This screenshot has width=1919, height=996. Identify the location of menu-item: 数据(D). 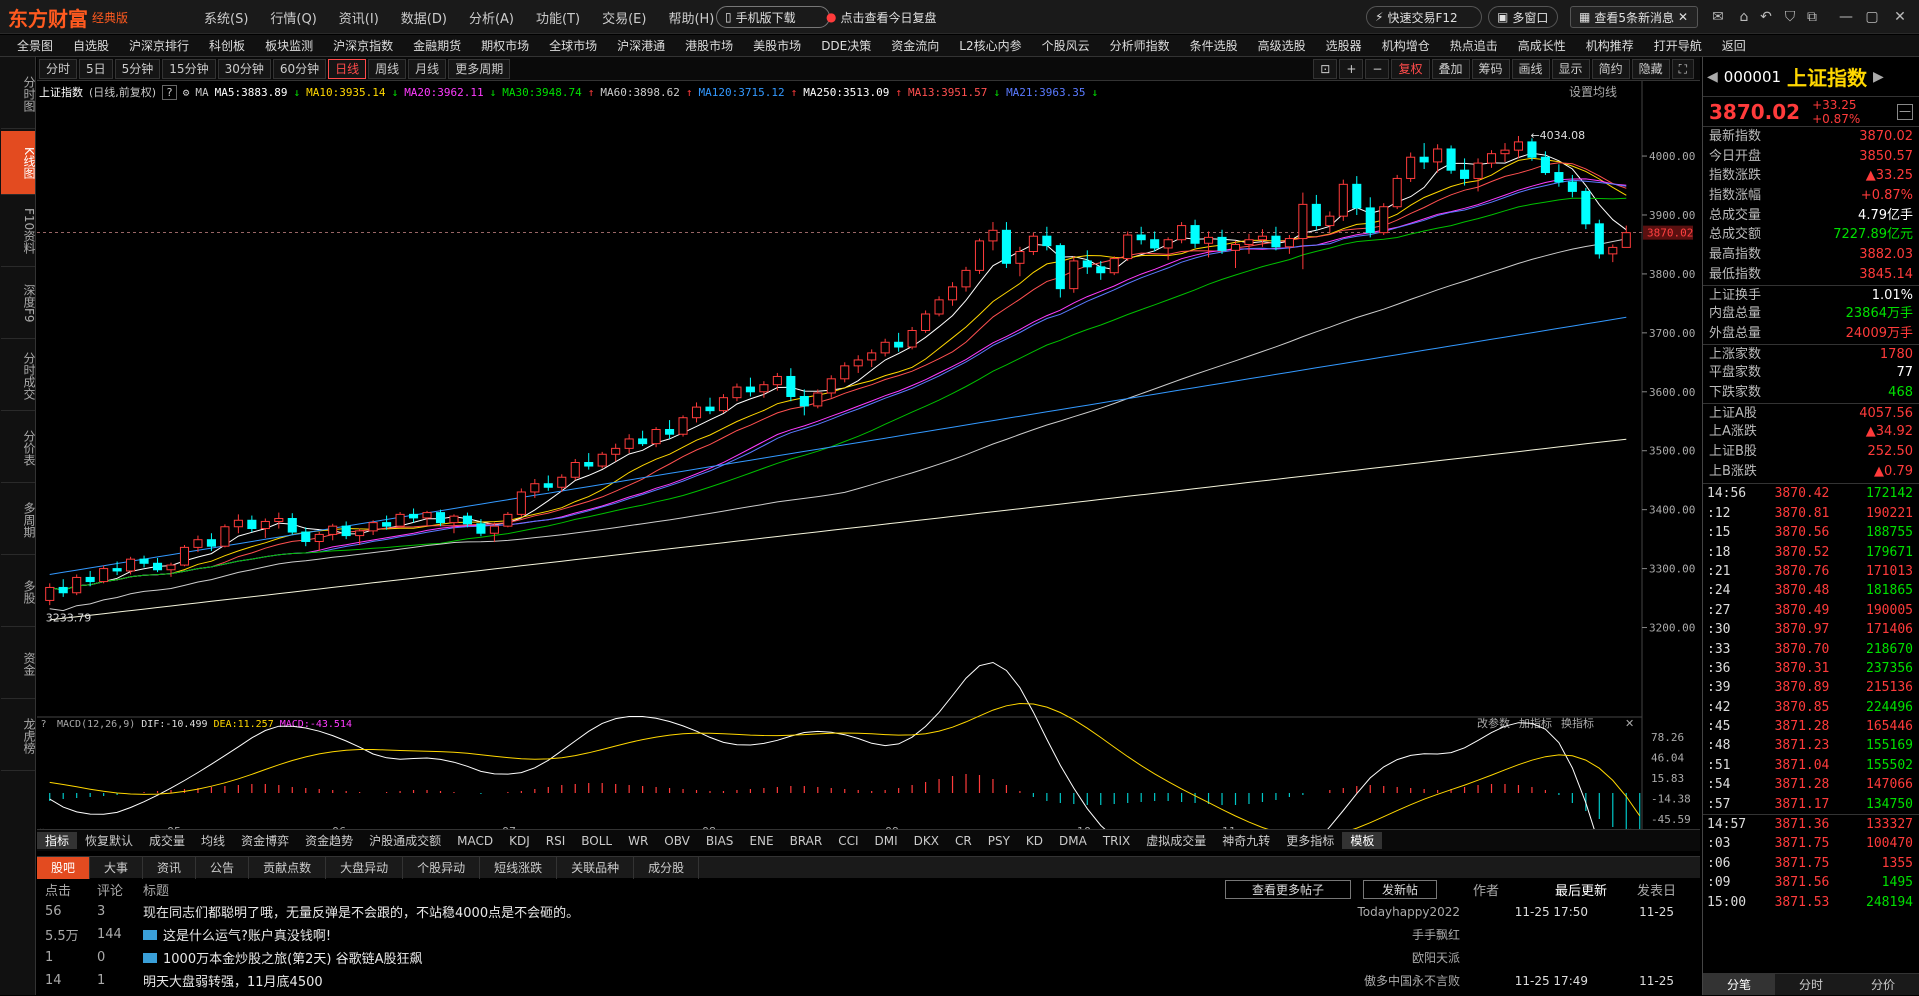
(423, 19).